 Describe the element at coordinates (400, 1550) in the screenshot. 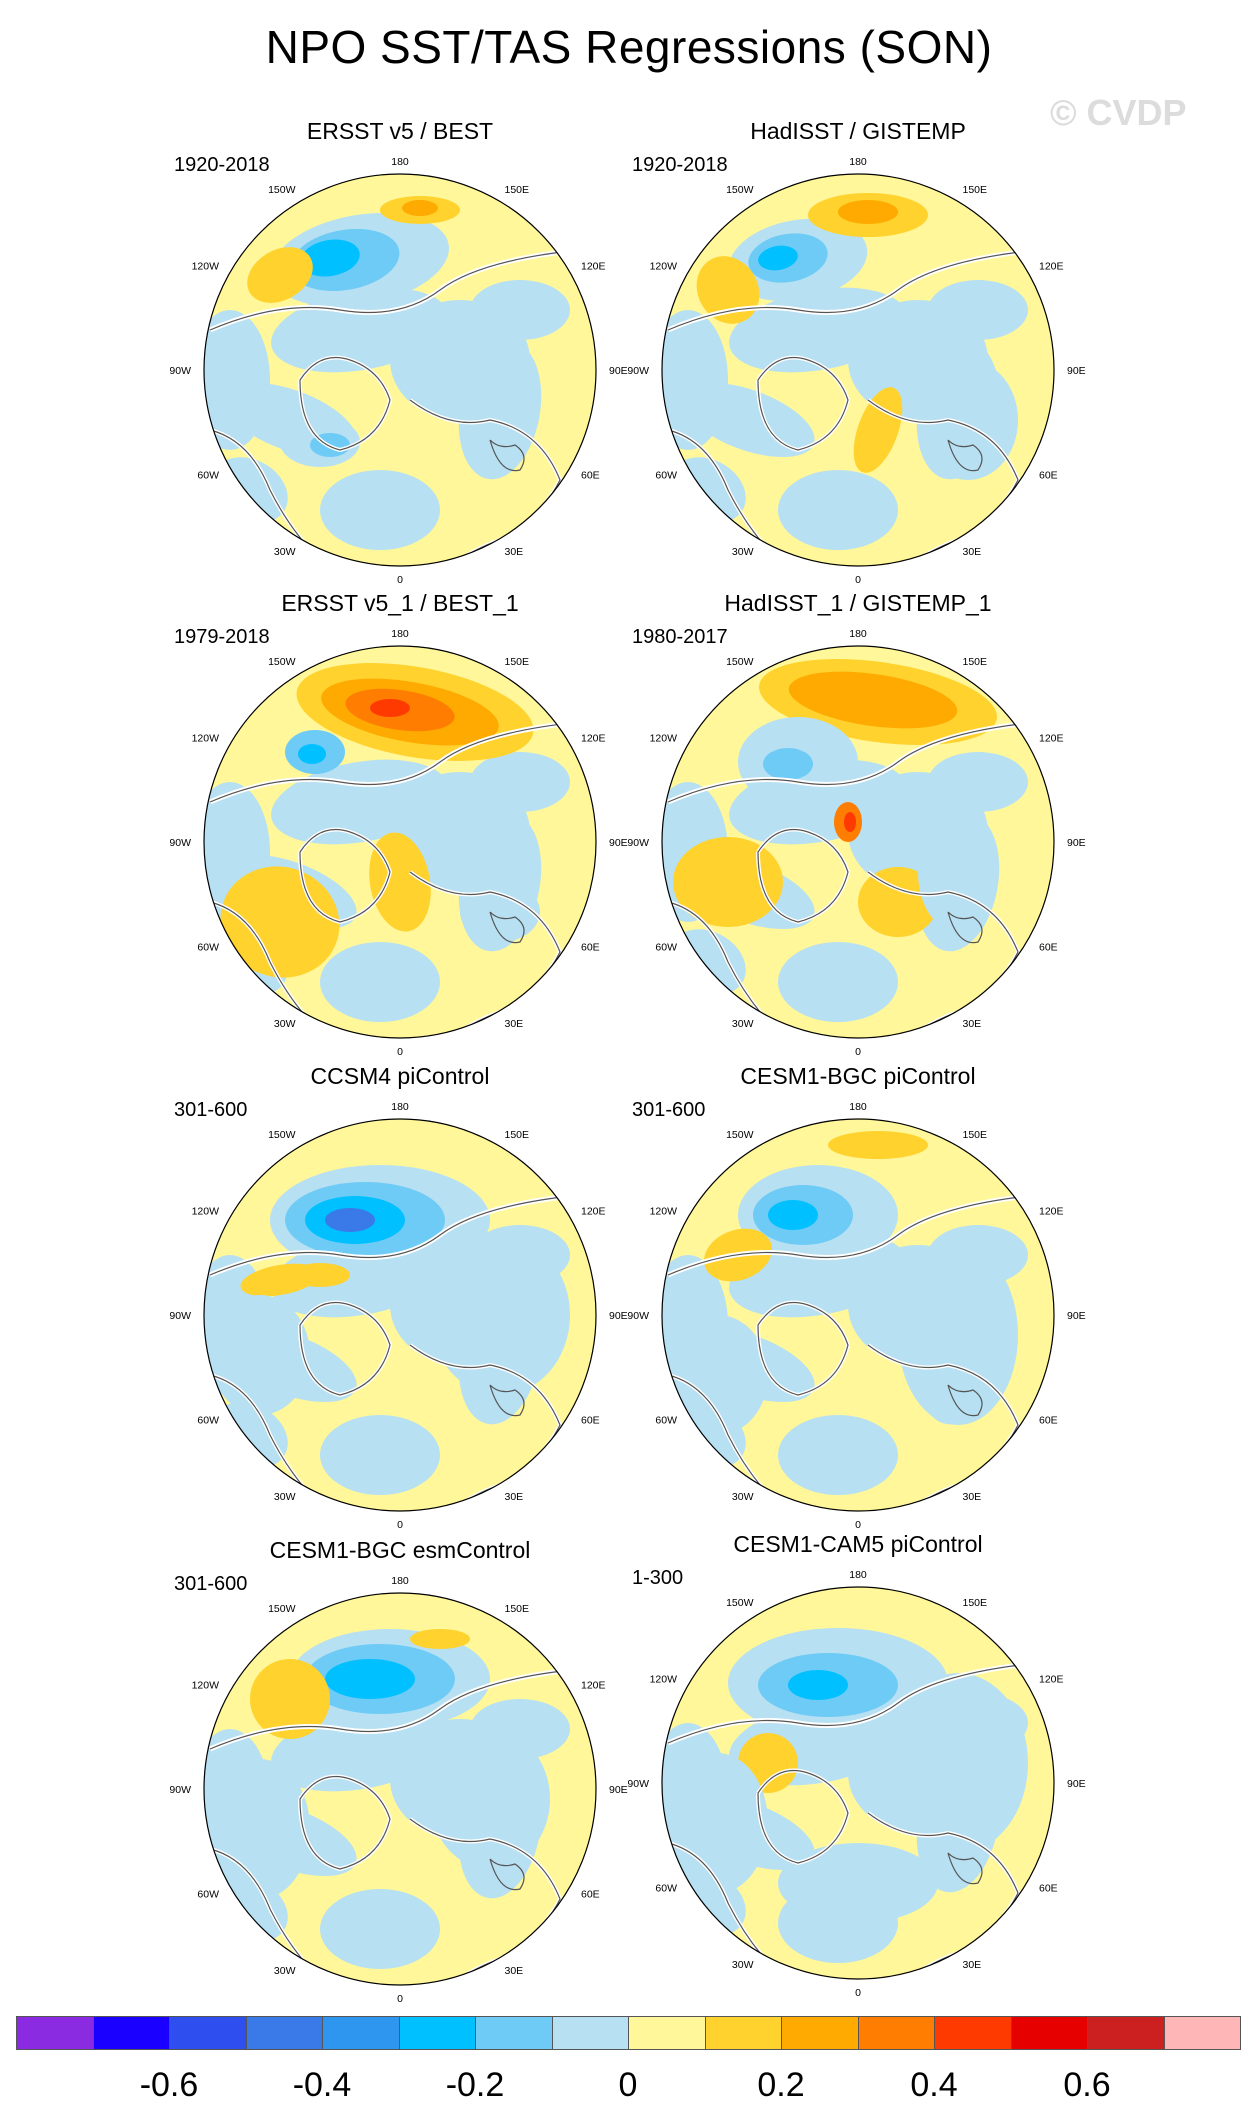

I see `panel-title: CESM1-BGC esmControl` at that location.